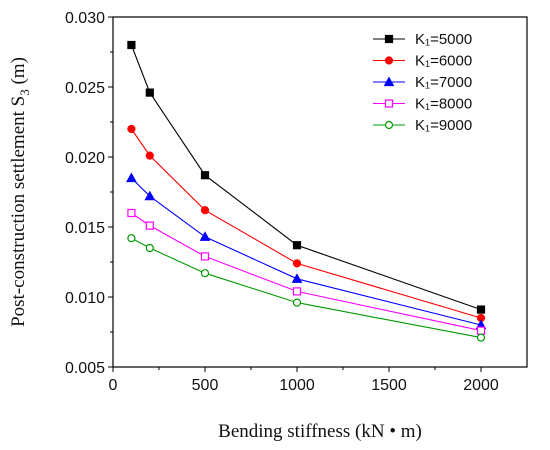 This screenshot has height=450, width=550. Describe the element at coordinates (297, 385) in the screenshot. I see `x-tick-label: 1000` at that location.